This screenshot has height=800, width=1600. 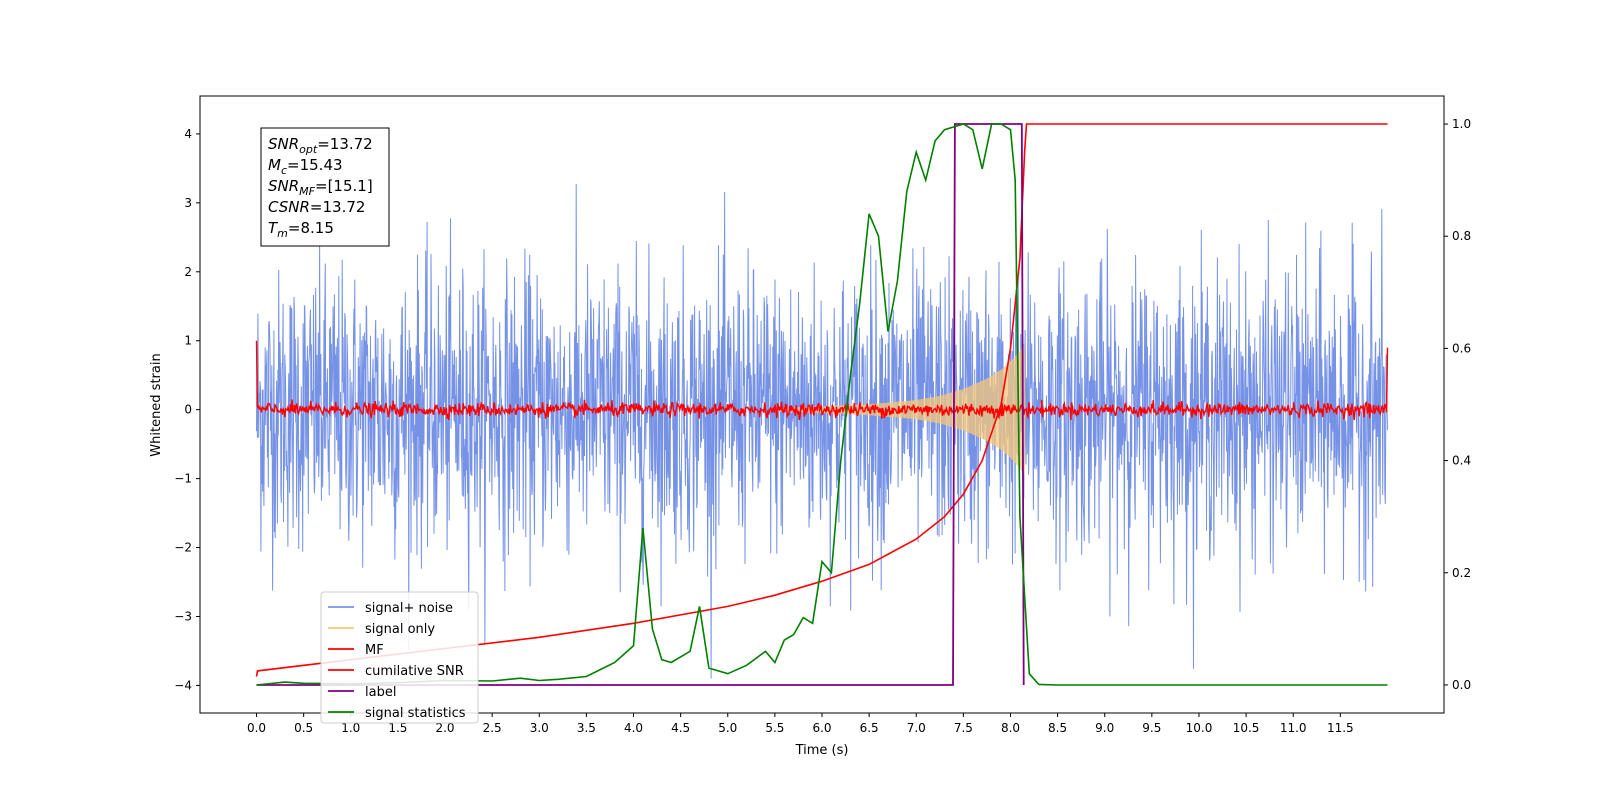 What do you see at coordinates (963, 728) in the screenshot?
I see `x-tick-label: 7.5` at bounding box center [963, 728].